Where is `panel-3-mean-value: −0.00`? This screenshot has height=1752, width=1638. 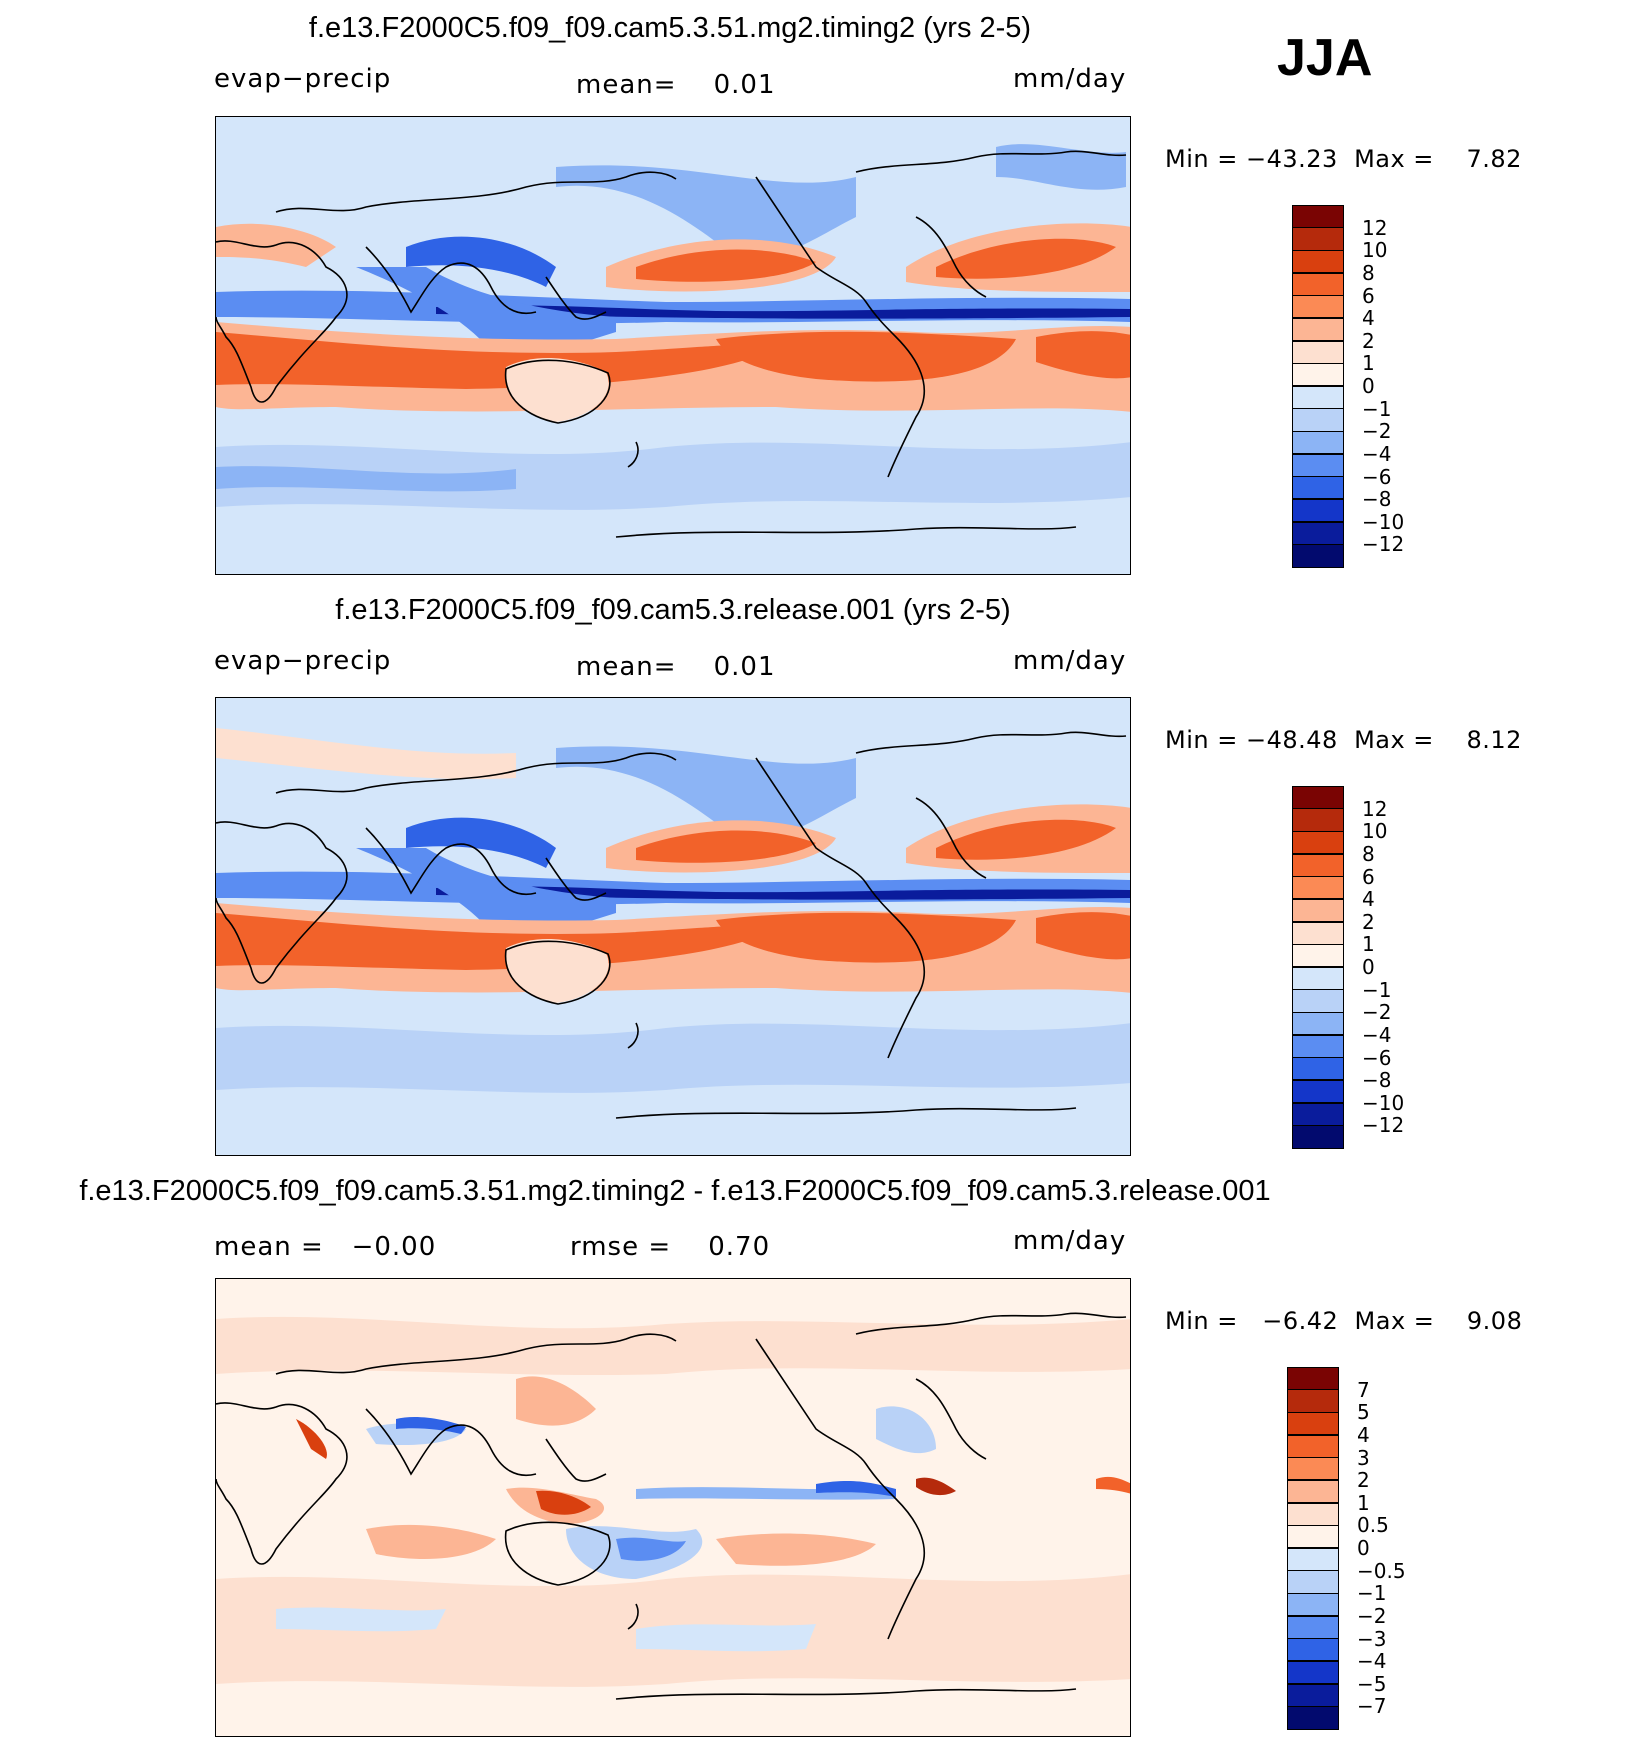 panel-3-mean-value: −0.00 is located at coordinates (394, 1247).